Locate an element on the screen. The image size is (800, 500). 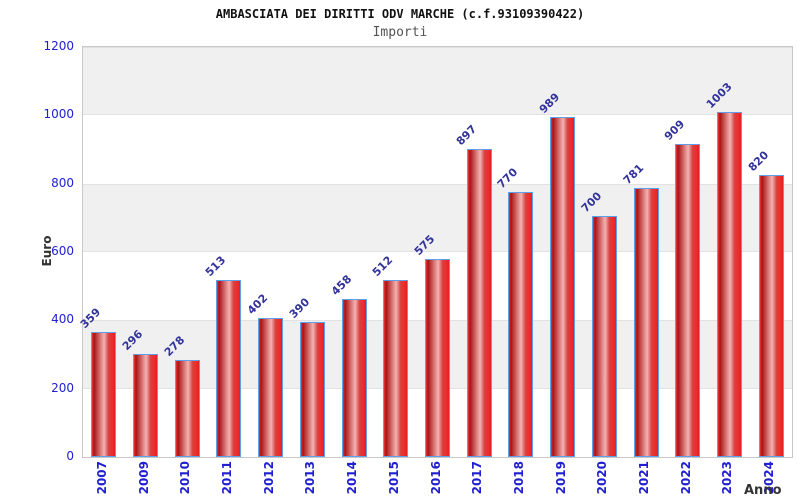
y-tick-label: 600 is located at coordinates (62, 251).